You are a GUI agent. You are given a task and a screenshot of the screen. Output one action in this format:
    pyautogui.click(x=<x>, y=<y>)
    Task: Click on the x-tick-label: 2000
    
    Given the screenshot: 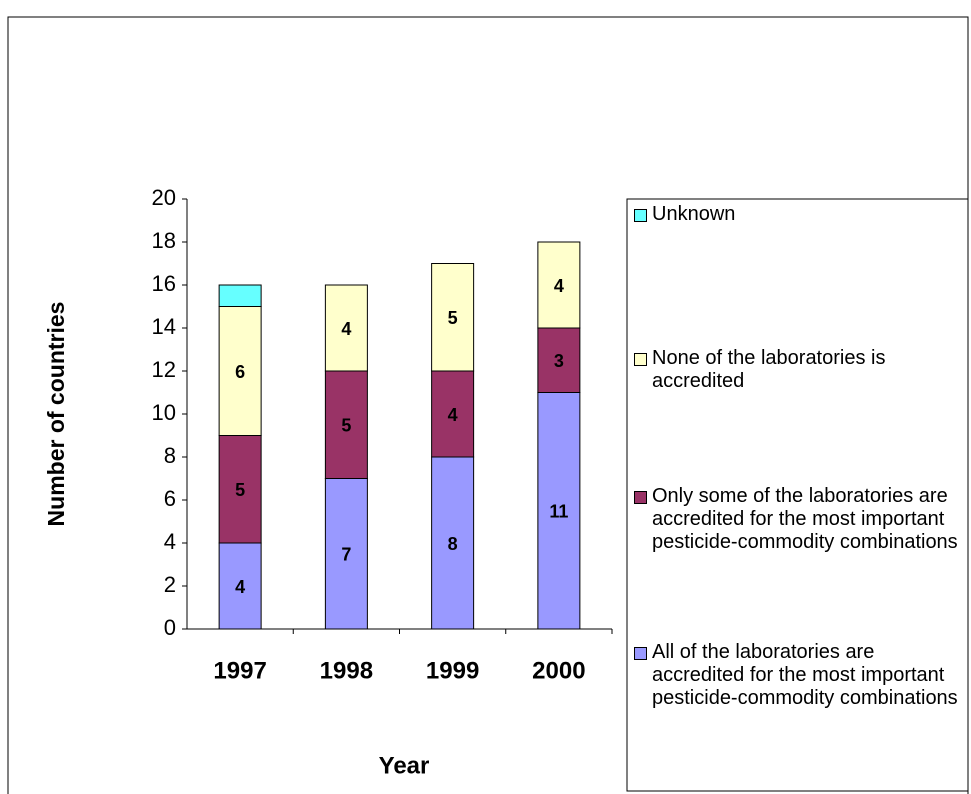 What is the action you would take?
    pyautogui.click(x=558, y=670)
    